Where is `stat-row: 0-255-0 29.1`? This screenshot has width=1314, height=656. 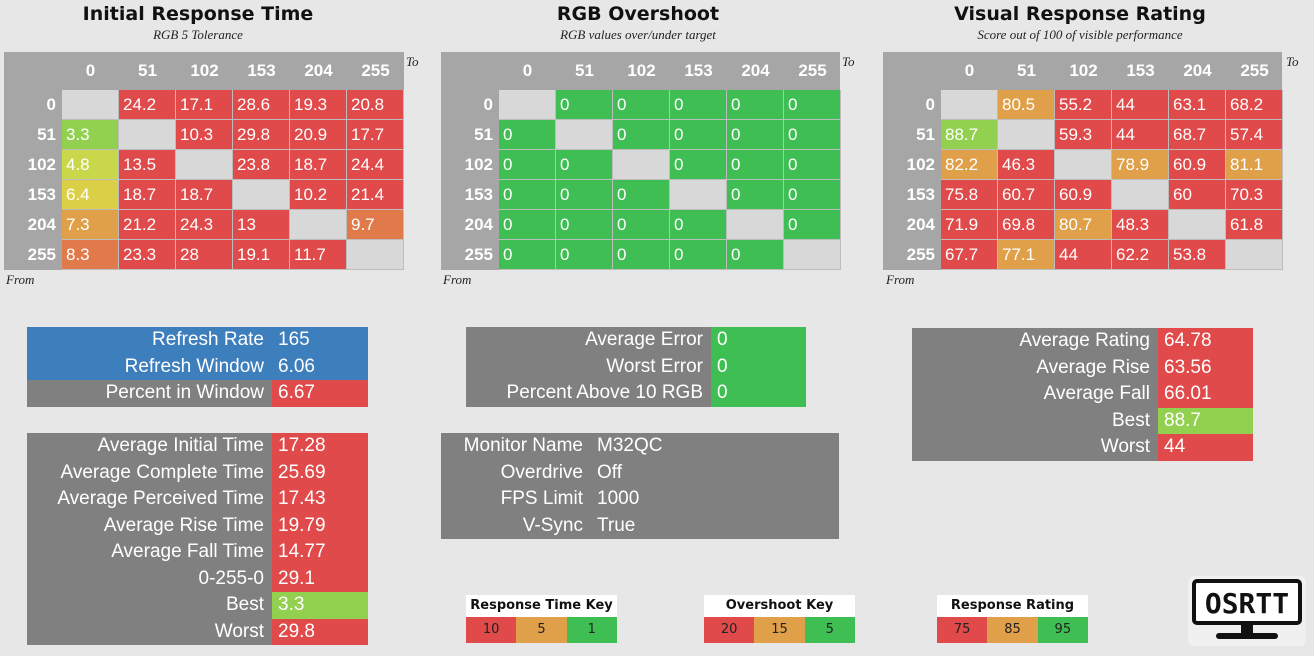 stat-row: 0-255-0 29.1 is located at coordinates (197, 578).